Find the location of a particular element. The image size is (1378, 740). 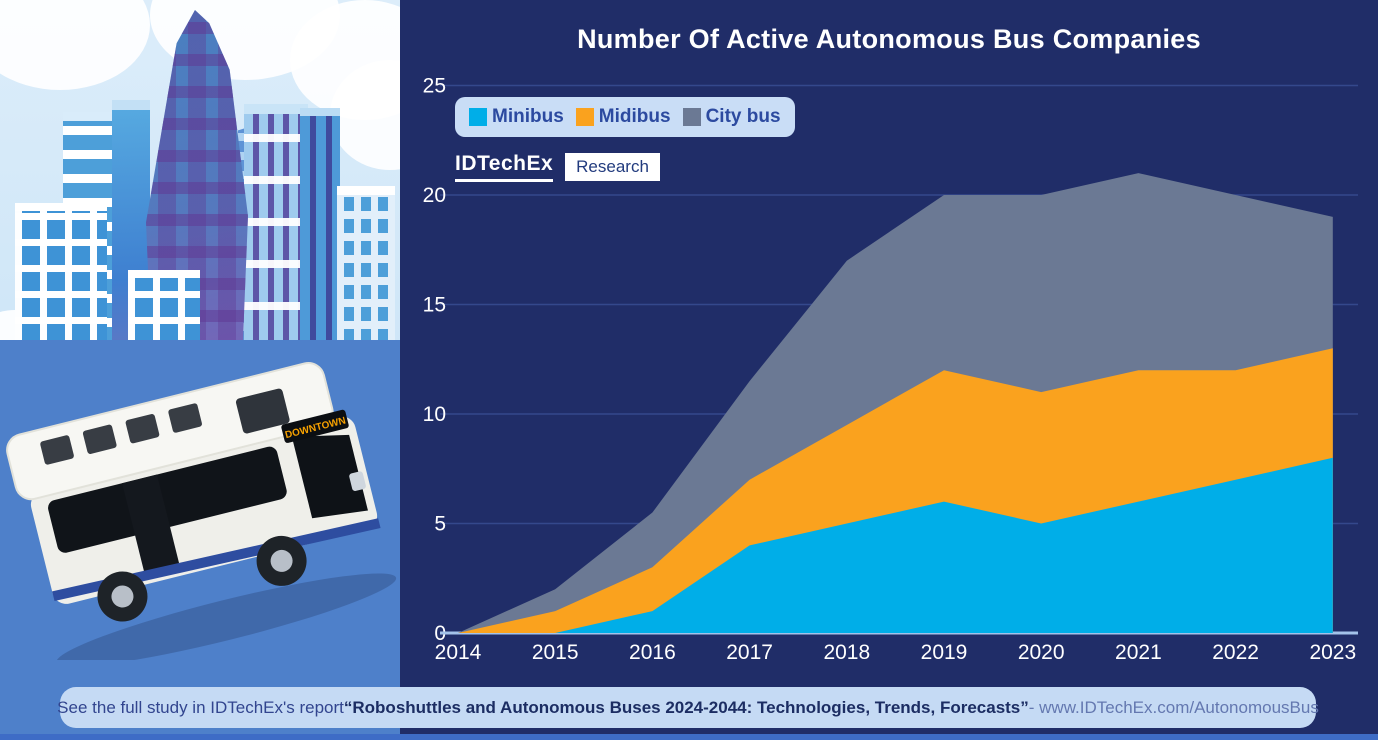

footer-url: - www.IDTechEx.com/AutonomousBus is located at coordinates (1173, 707).